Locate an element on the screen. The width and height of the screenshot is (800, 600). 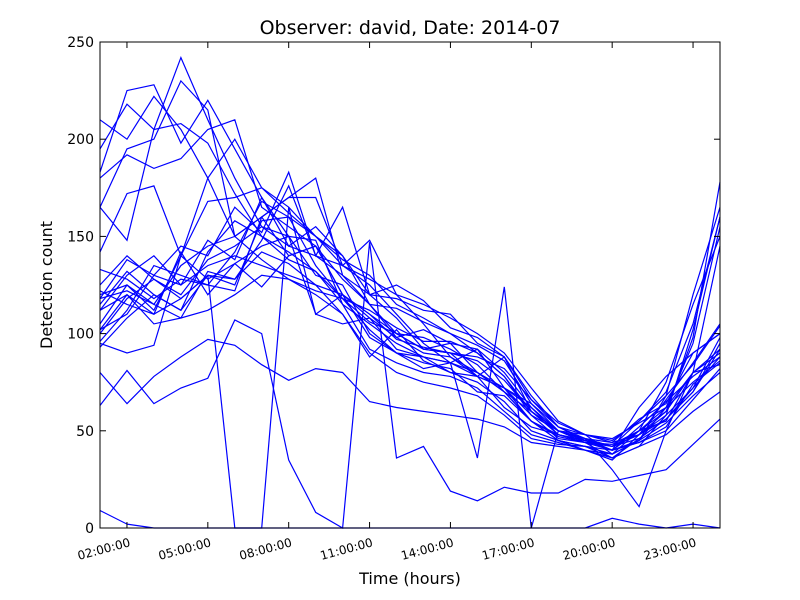
x-axis-label: Time (hours) is located at coordinates (409, 578).